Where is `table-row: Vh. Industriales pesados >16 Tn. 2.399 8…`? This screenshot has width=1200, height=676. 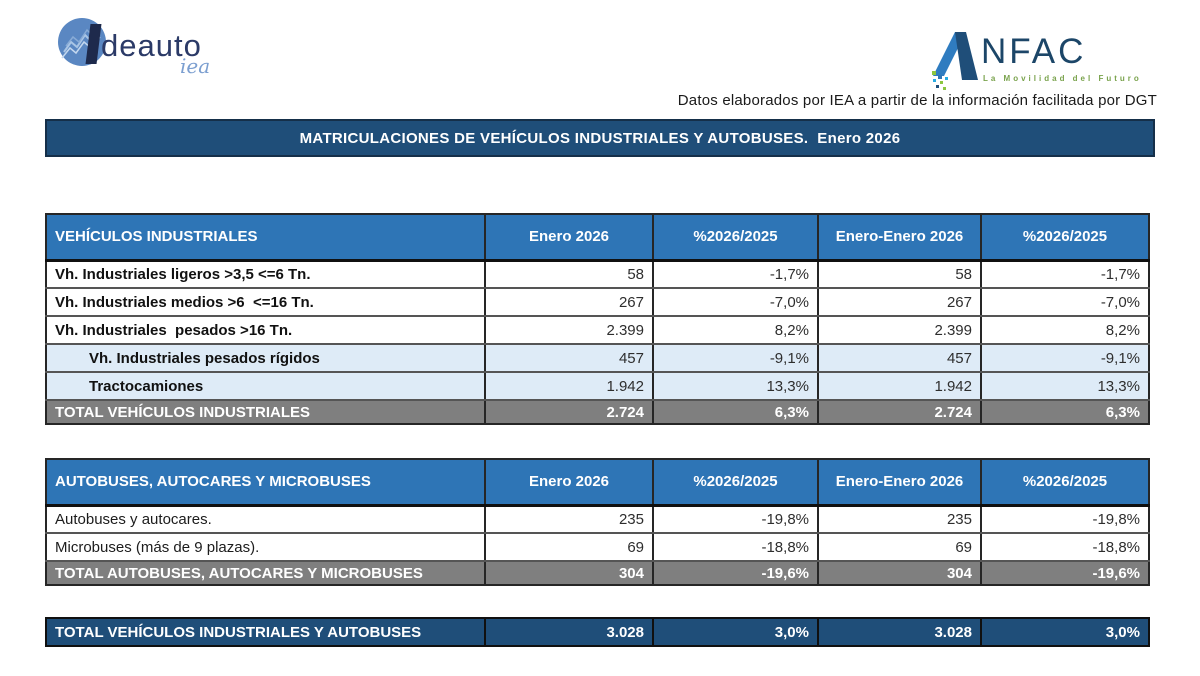 table-row: Vh. Industriales pesados >16 Tn. 2.399 8… is located at coordinates (597, 330).